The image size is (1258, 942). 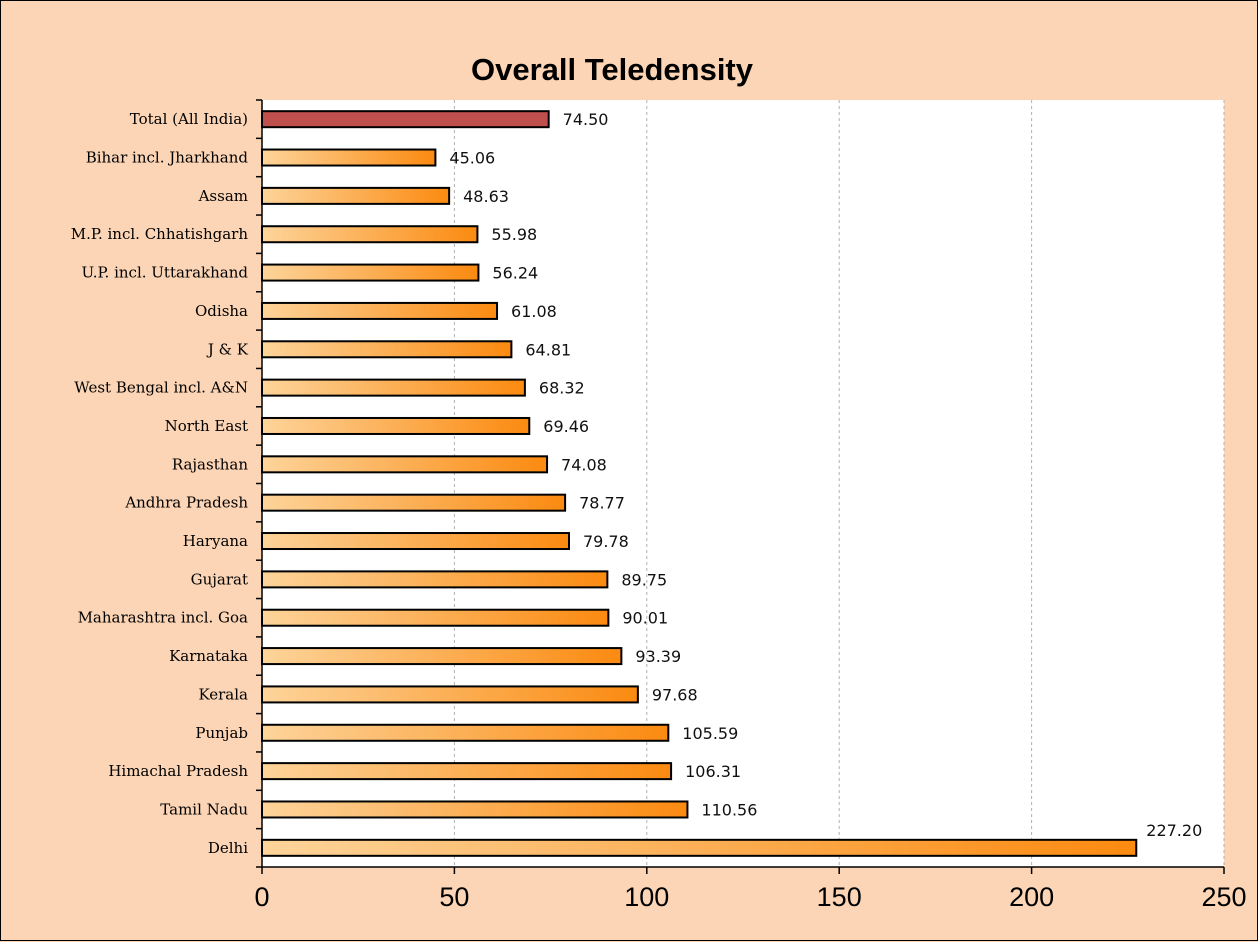 What do you see at coordinates (1223, 897) in the screenshot?
I see `x-tick-label: 250` at bounding box center [1223, 897].